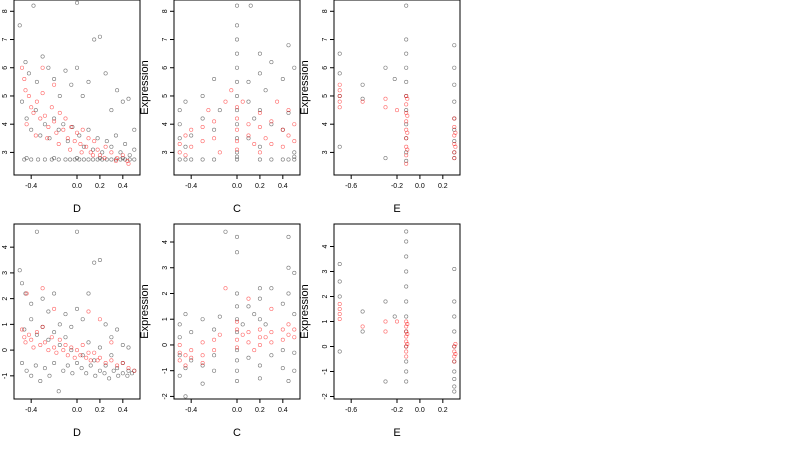  Describe the element at coordinates (165, 319) in the screenshot. I see `y-tick-label: 1` at that location.